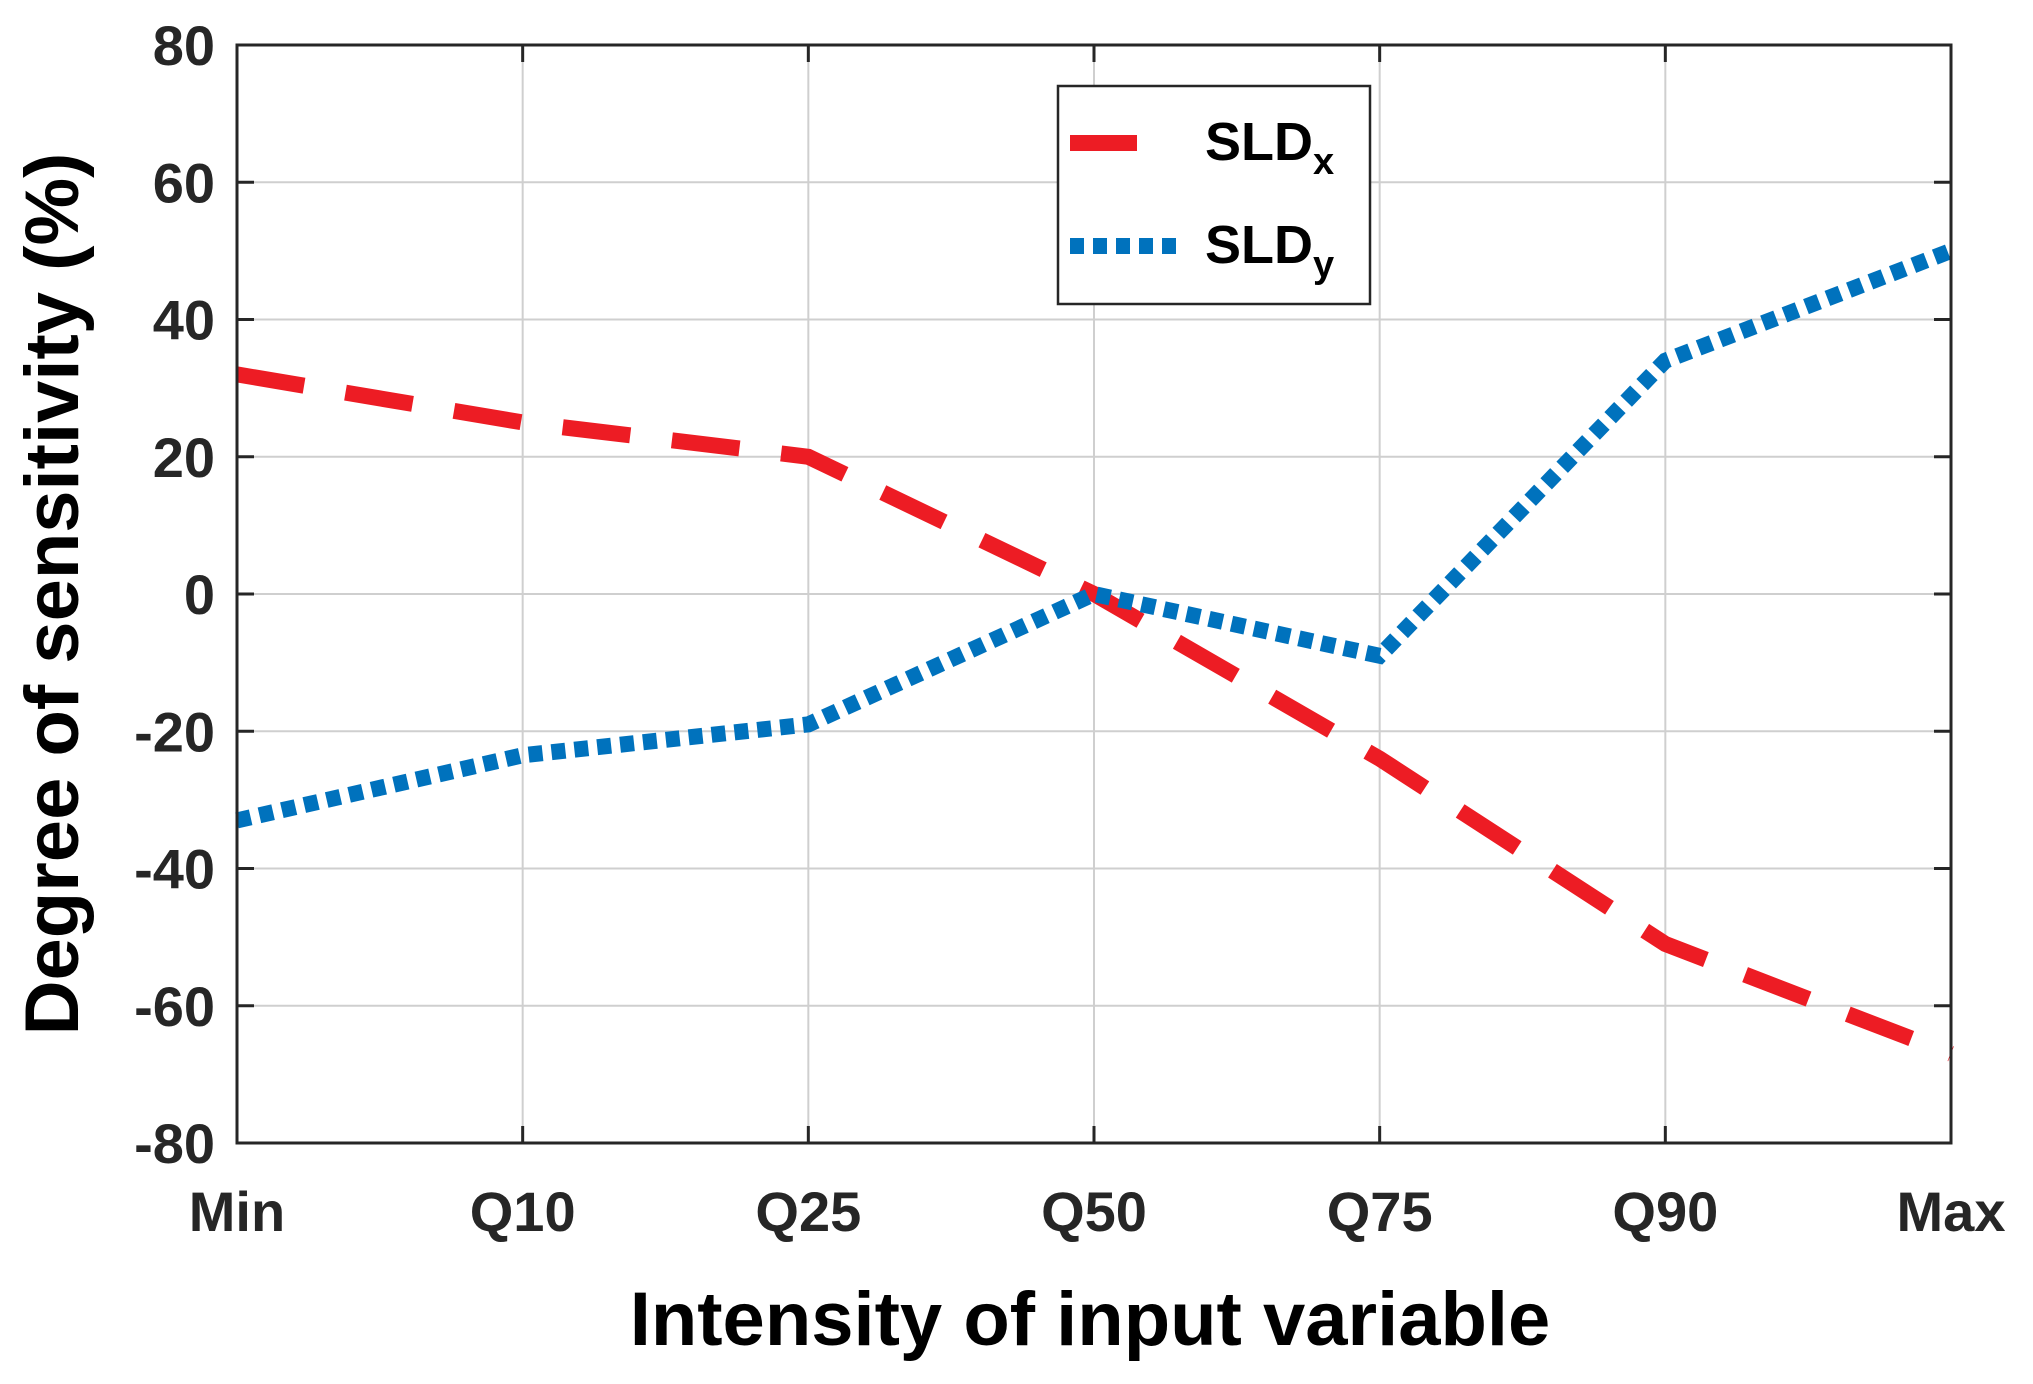  I want to click on legend-box, so click(1214, 195).